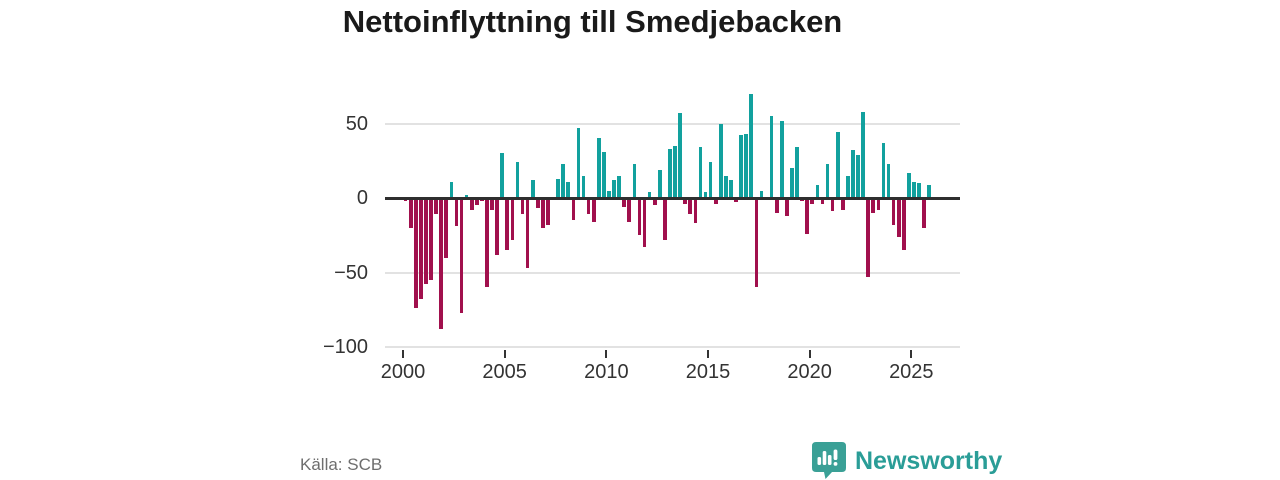 The width and height of the screenshot is (1280, 480). I want to click on x-axis-tick-label: 2020, so click(809, 372).